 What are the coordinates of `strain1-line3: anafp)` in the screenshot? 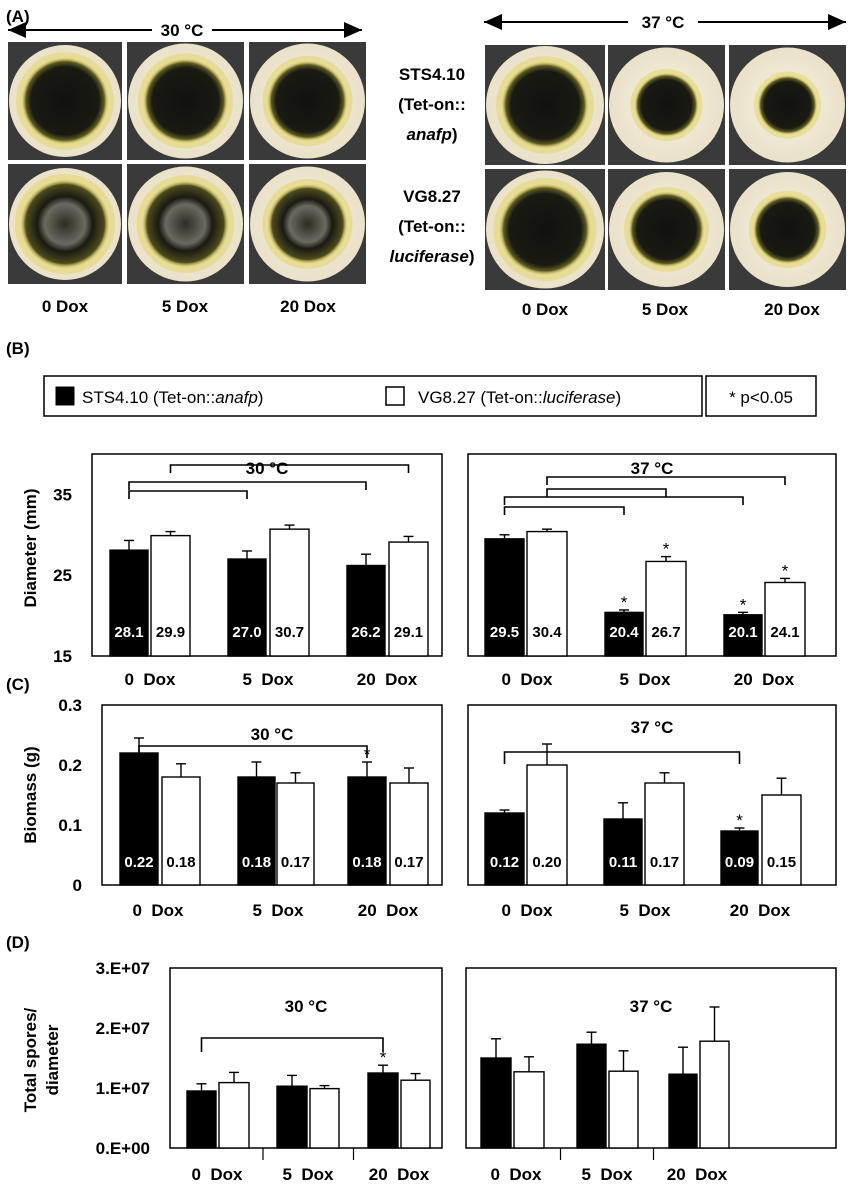 It's located at (431, 134).